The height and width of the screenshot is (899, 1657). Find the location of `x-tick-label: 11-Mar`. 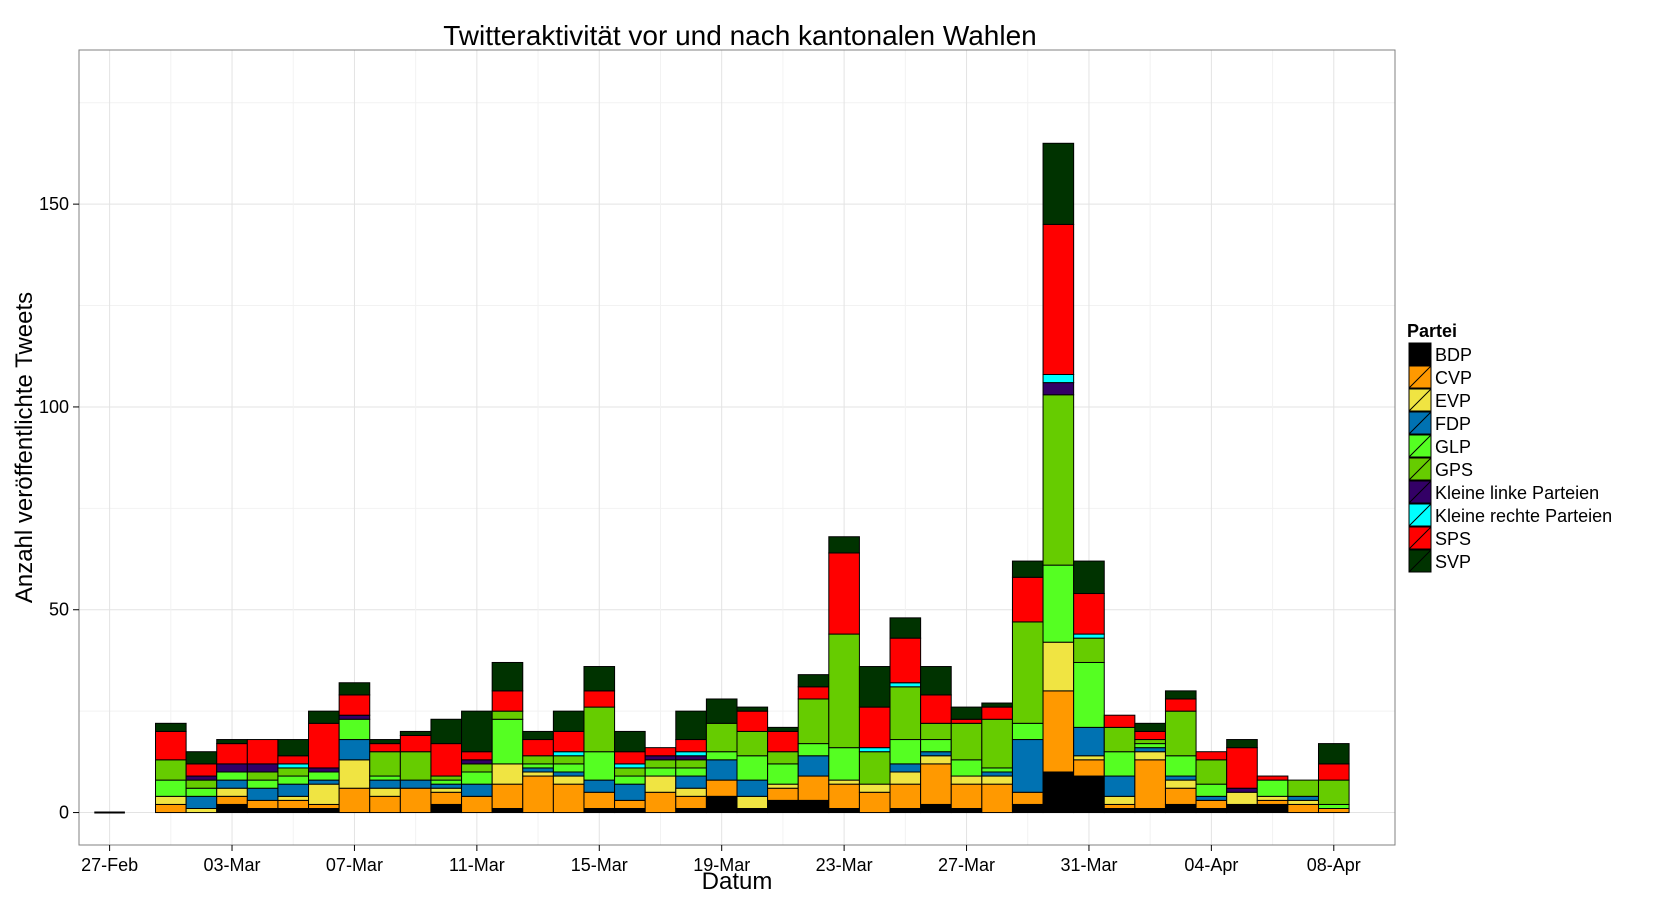

x-tick-label: 11-Mar is located at coordinates (477, 865).